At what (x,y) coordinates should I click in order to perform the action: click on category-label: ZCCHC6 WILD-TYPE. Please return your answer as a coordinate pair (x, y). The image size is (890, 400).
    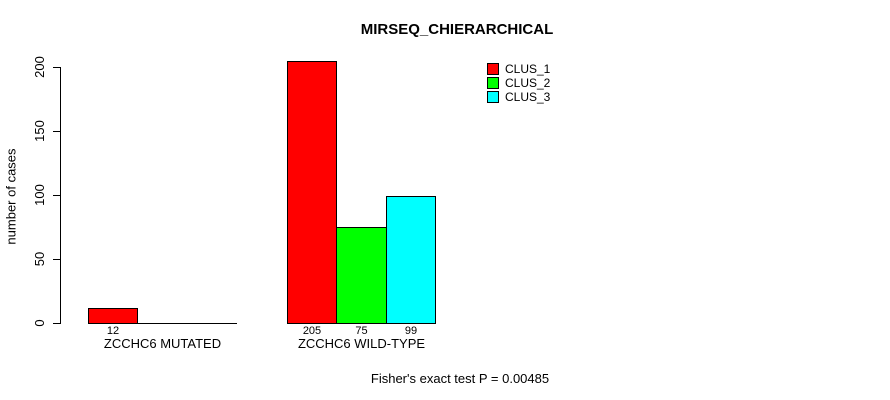
    Looking at the image, I should click on (361, 343).